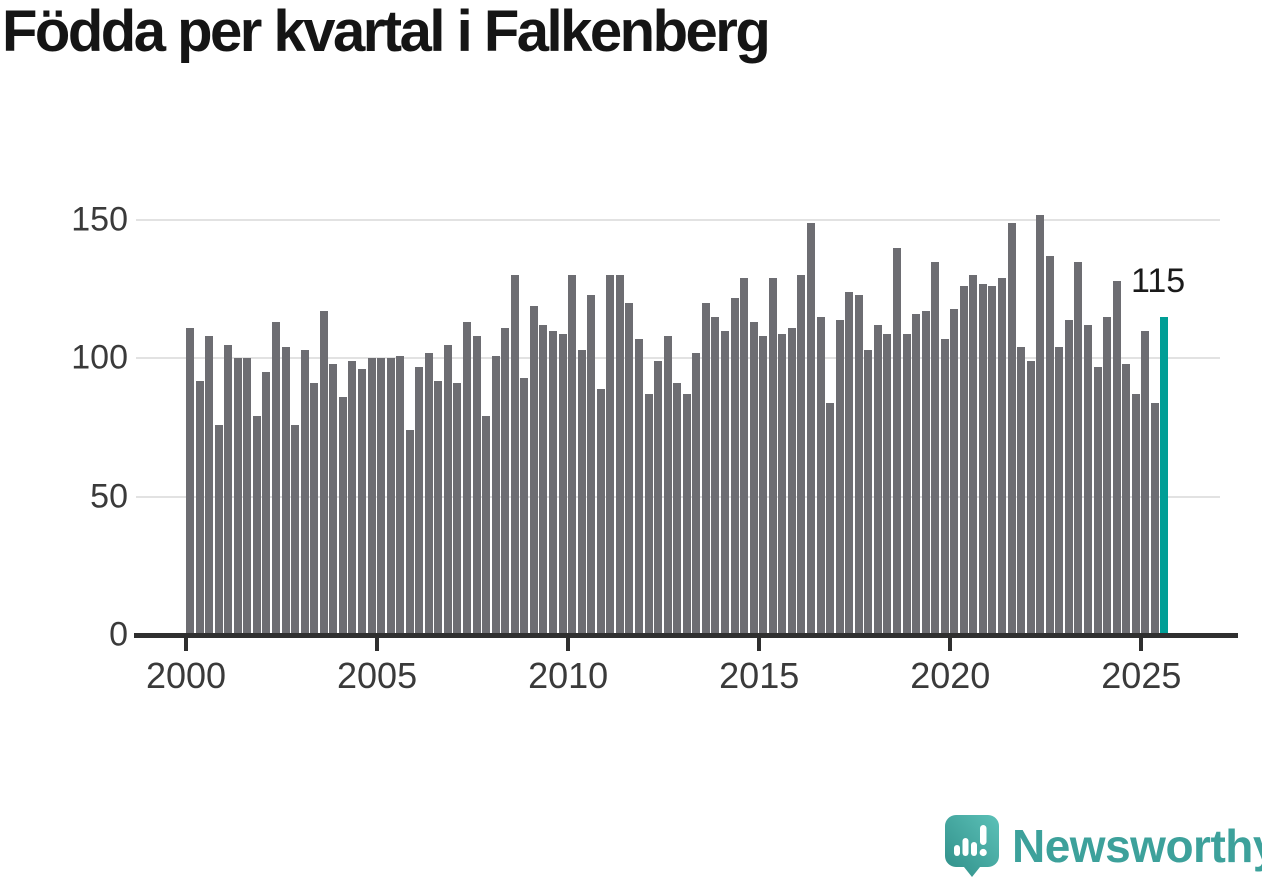 This screenshot has width=1262, height=879. What do you see at coordinates (118, 634) in the screenshot?
I see `y-axis-label-0: 0` at bounding box center [118, 634].